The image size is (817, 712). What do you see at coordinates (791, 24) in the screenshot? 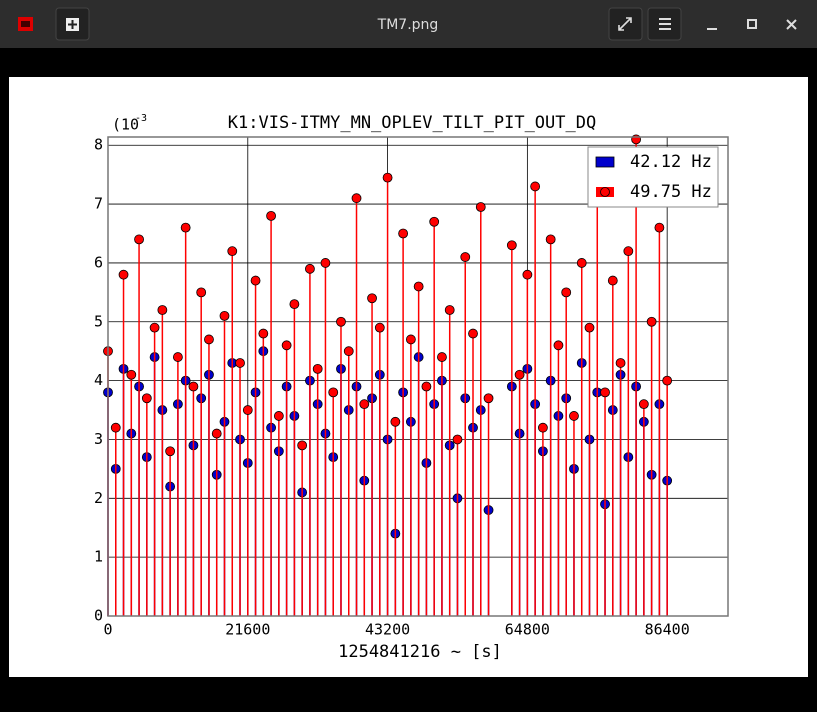
I see `close-button` at bounding box center [791, 24].